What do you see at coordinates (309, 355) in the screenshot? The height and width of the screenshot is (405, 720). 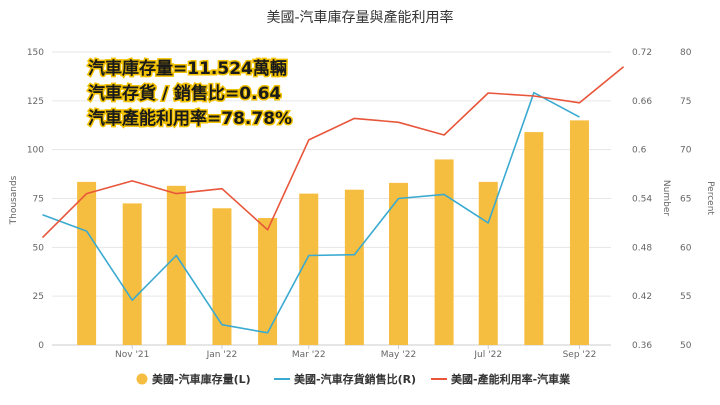 I see `x-tick-label: Mar '22` at bounding box center [309, 355].